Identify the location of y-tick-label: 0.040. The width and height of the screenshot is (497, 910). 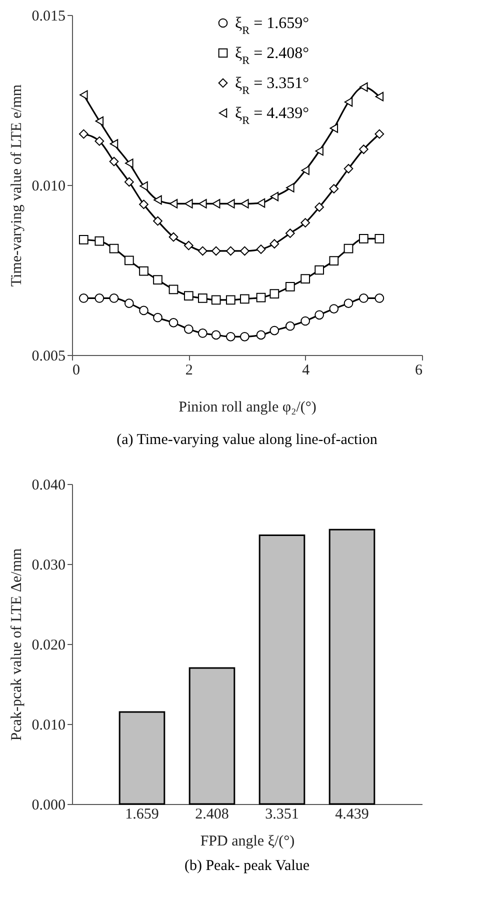
(49, 486).